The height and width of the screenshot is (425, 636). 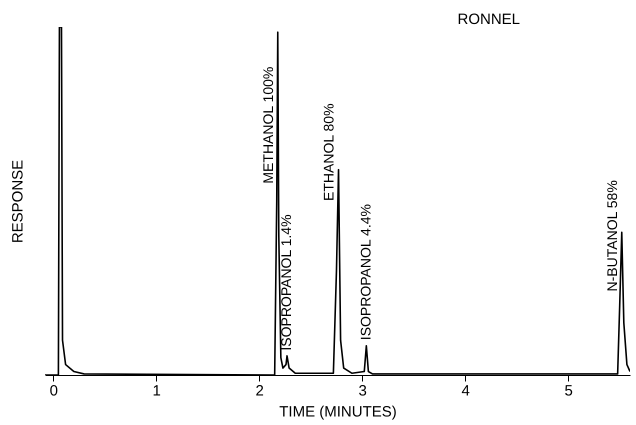 I want to click on annotation: ETHANOL 80%, so click(x=328, y=152).